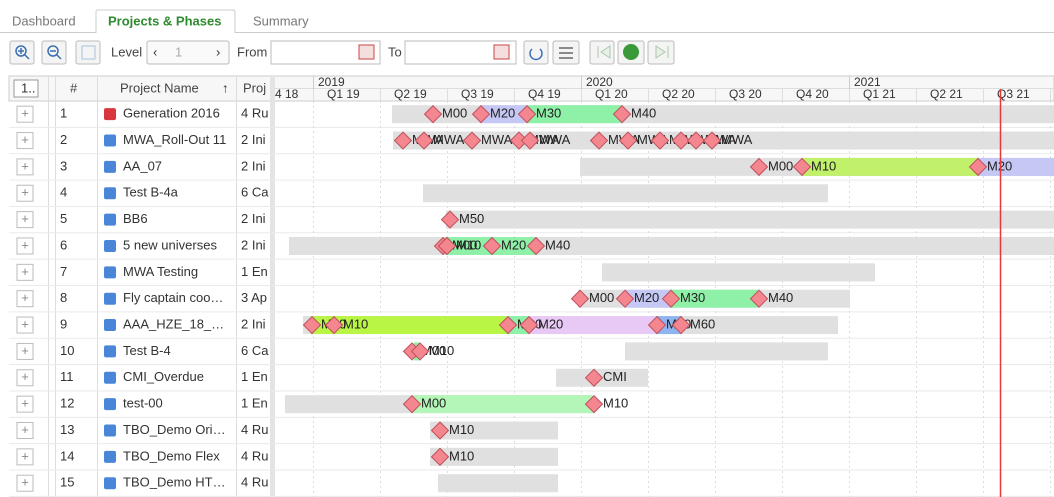 The height and width of the screenshot is (497, 1054). What do you see at coordinates (218, 51) in the screenshot?
I see `level-next: ›` at bounding box center [218, 51].